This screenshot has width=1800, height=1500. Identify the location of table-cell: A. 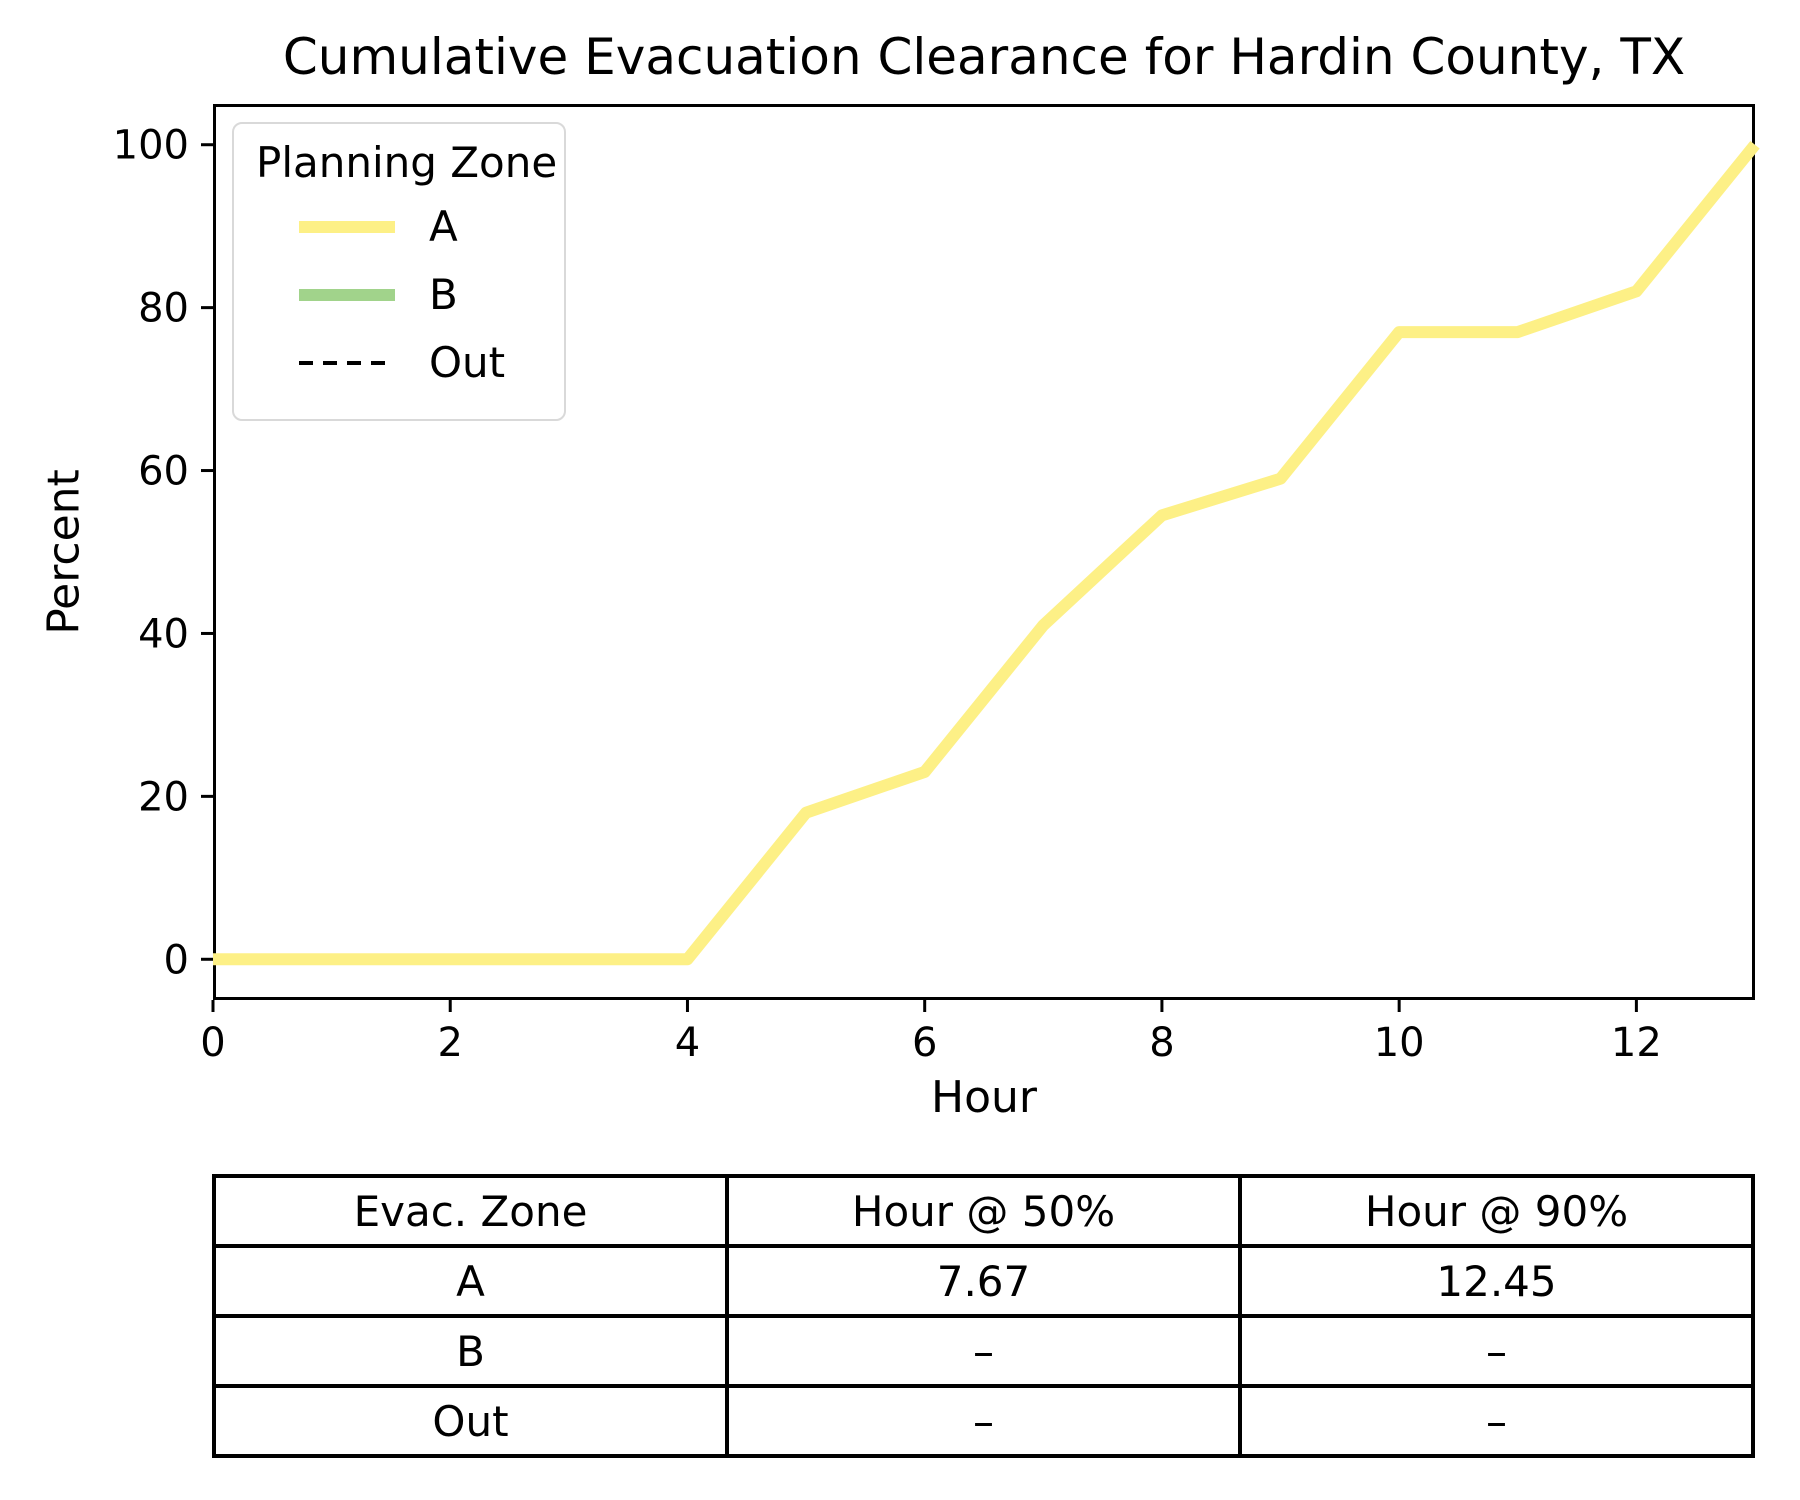
(470, 1281).